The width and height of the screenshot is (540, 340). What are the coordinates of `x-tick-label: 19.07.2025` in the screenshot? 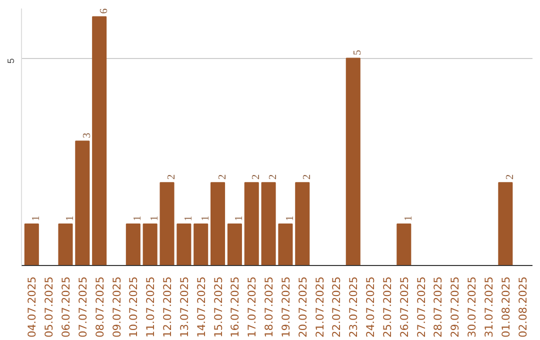 It's located at (285, 307).